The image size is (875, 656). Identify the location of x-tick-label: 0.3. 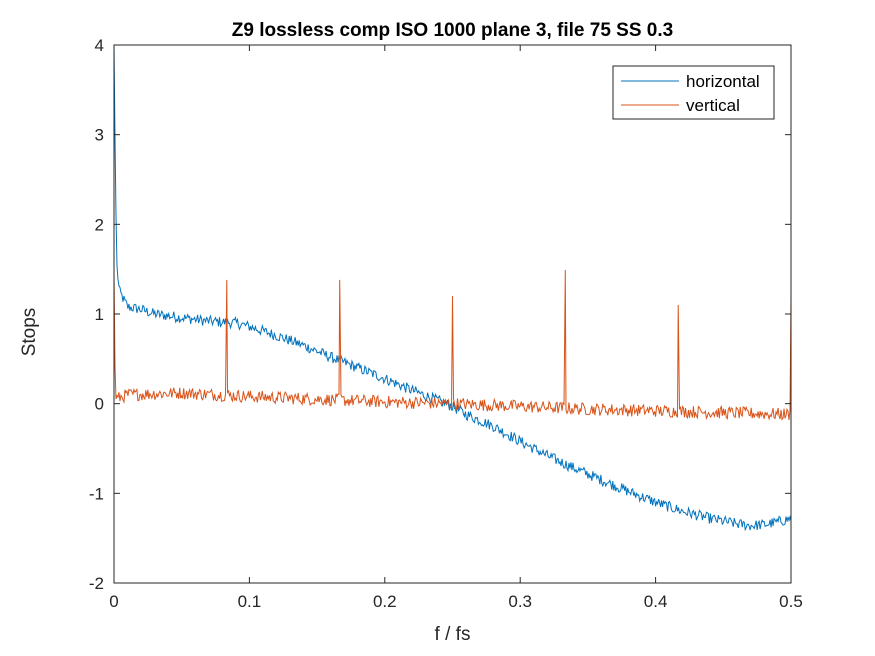
(520, 601).